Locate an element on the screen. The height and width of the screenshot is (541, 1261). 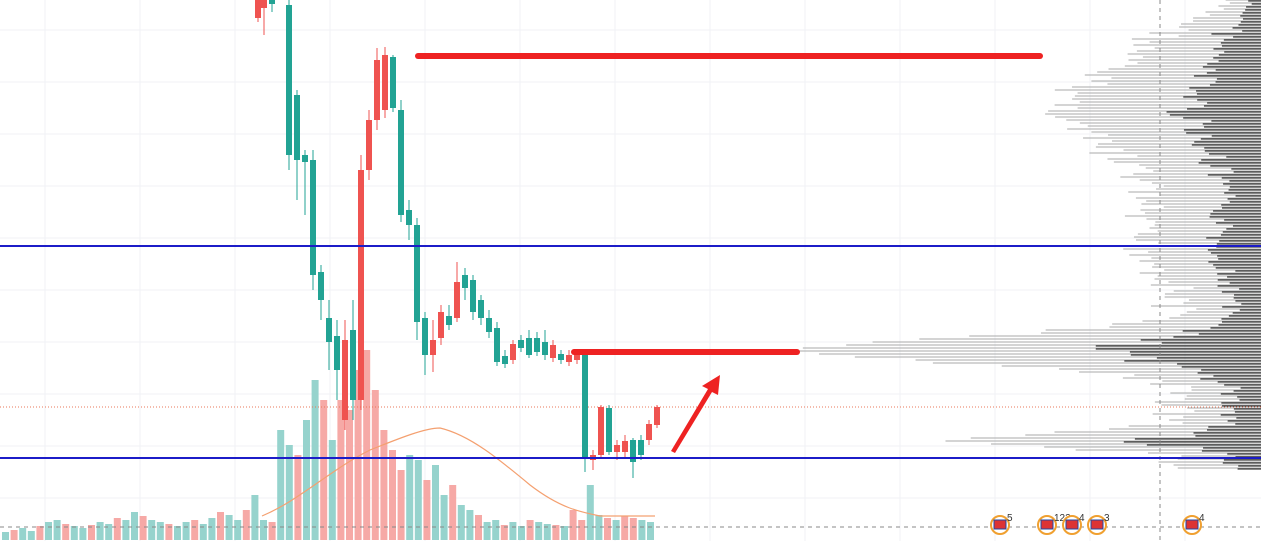
event-badge: 122 is located at coordinates (1054, 524).